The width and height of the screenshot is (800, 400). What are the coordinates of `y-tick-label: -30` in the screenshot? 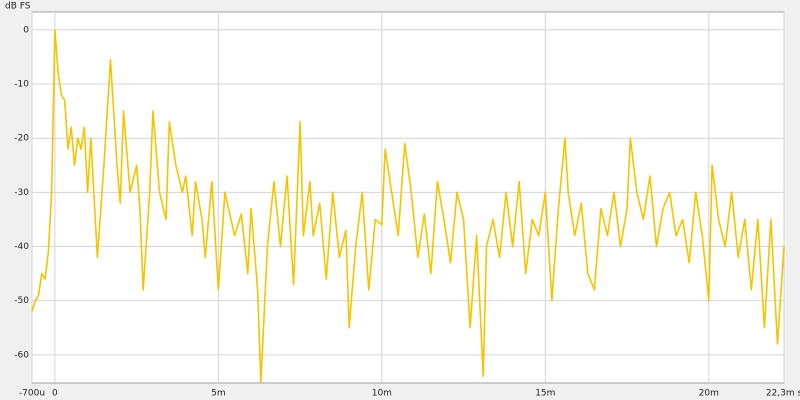 It's located at (21, 193).